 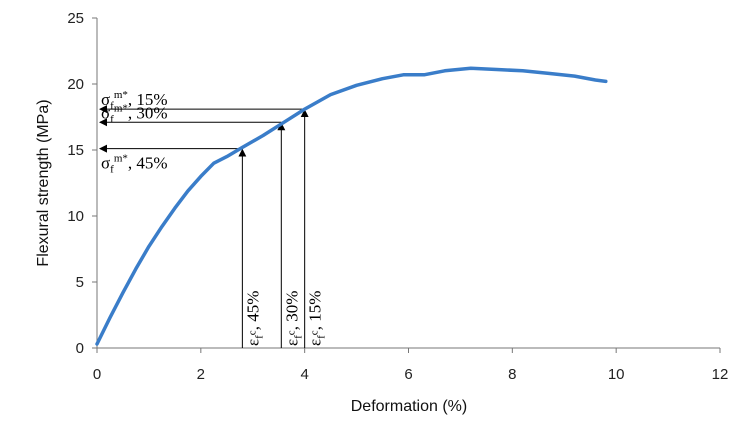 What do you see at coordinates (80, 282) in the screenshot?
I see `y-tick-label: 5` at bounding box center [80, 282].